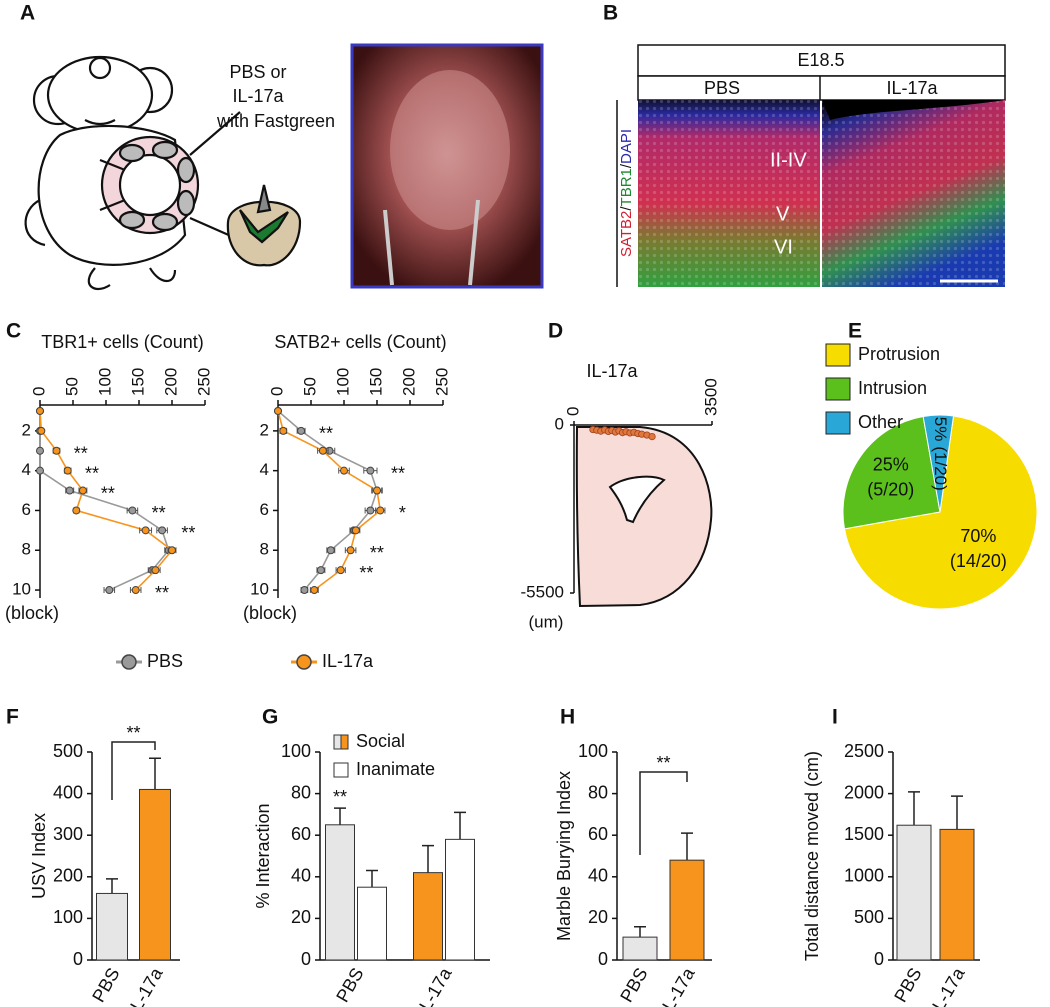 Image resolution: width=1050 pixels, height=1007 pixels. I want to click on x-tick-label: 0, so click(38, 391).